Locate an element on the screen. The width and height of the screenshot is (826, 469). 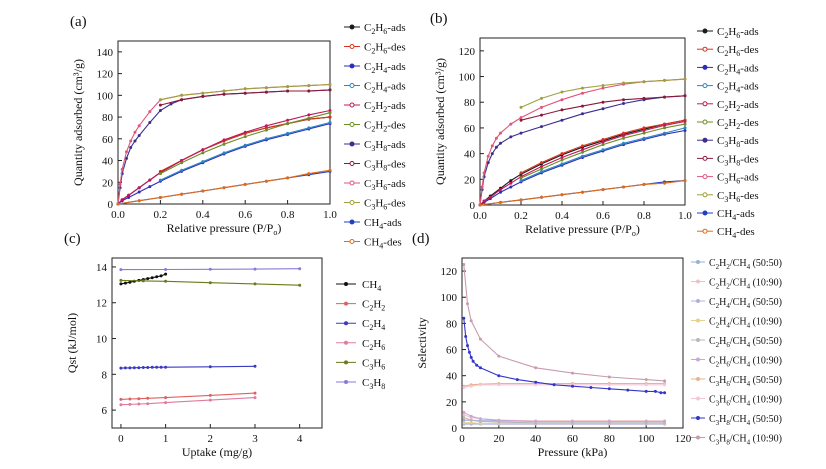
text-span: -ads is located at coordinates (749, 178).